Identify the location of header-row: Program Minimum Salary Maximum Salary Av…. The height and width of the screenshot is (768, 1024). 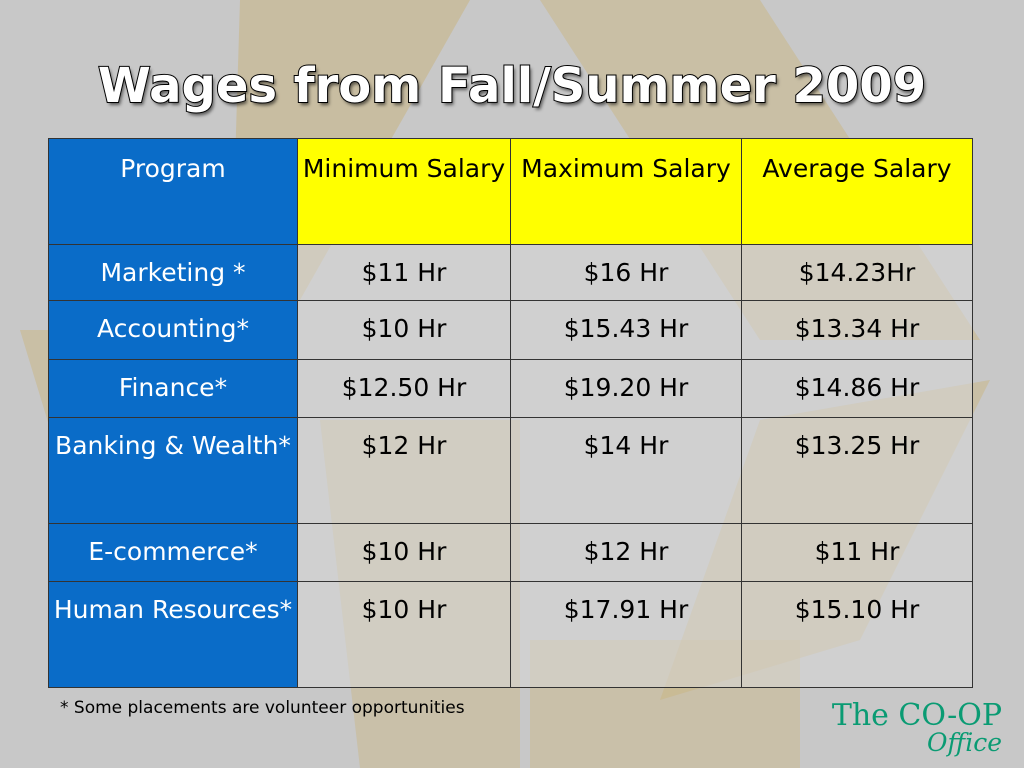
(510, 191).